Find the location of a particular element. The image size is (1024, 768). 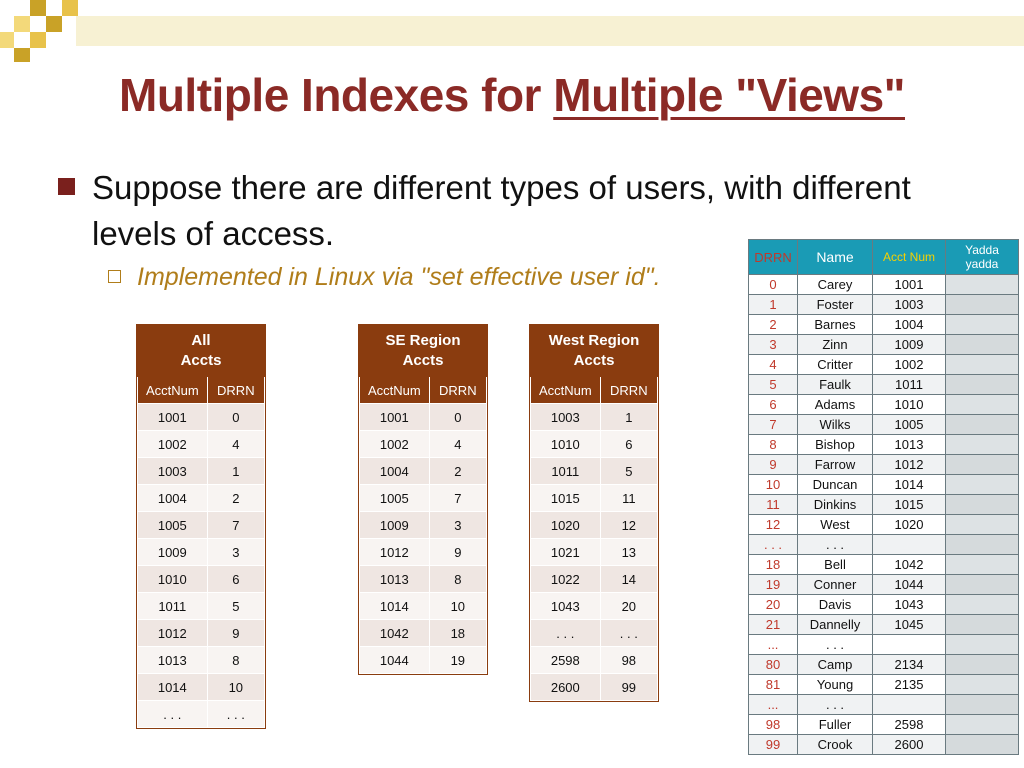

name-cell: Crook is located at coordinates (835, 744).